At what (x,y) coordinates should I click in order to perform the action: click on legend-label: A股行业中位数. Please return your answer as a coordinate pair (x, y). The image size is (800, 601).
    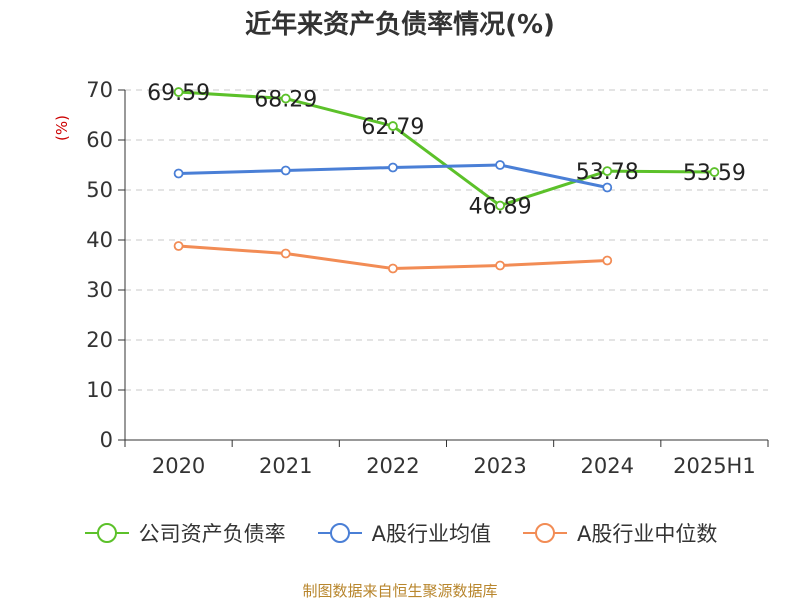
    Looking at the image, I should click on (647, 534).